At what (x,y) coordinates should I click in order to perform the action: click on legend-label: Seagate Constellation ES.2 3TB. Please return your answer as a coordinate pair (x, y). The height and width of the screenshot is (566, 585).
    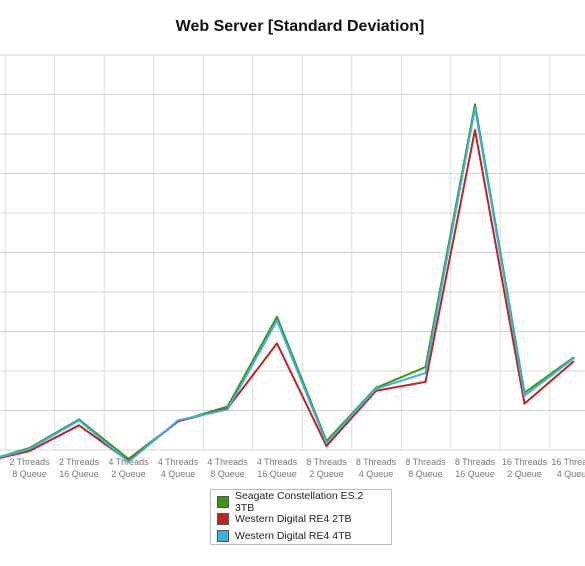
    Looking at the image, I should click on (299, 501).